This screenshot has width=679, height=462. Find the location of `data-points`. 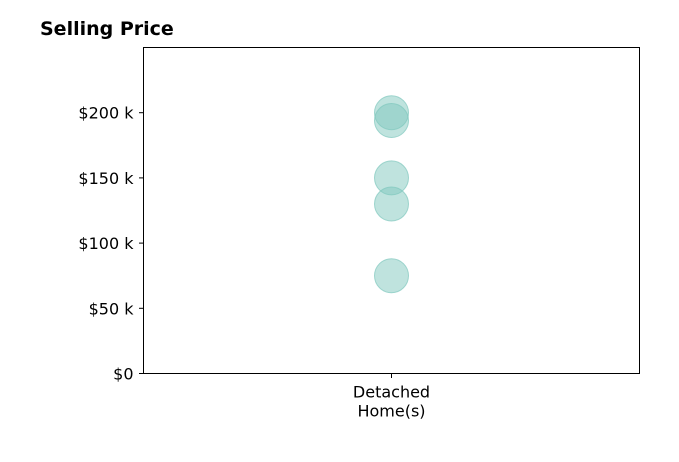

data-points is located at coordinates (391, 194).